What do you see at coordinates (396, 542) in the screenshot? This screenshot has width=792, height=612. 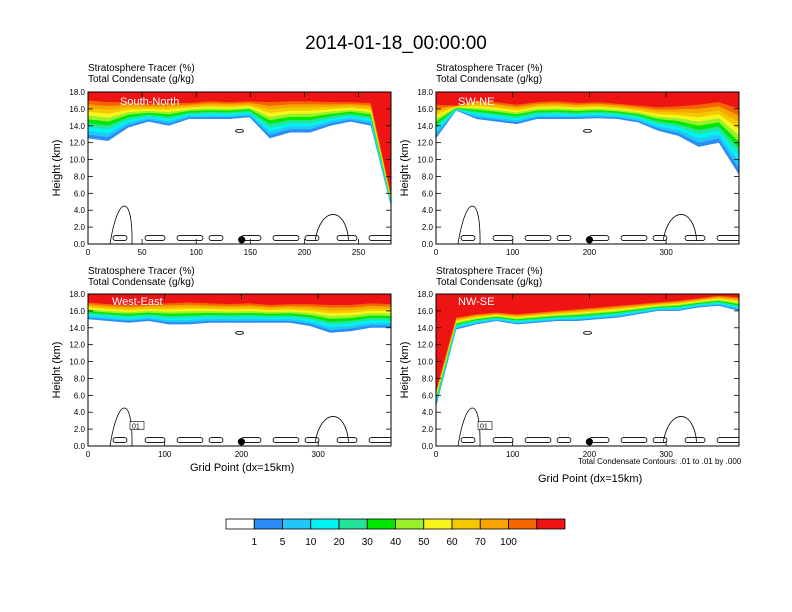 I see `colorbar-label: 40` at bounding box center [396, 542].